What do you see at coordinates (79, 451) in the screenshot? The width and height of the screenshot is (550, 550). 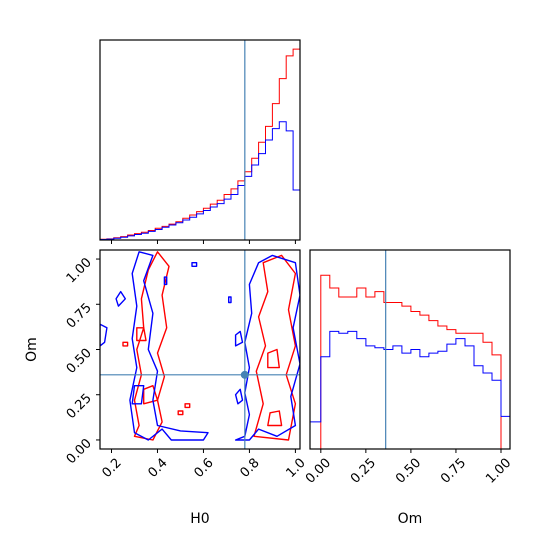 I see `contour-ytick-label: 0.00` at bounding box center [79, 451].